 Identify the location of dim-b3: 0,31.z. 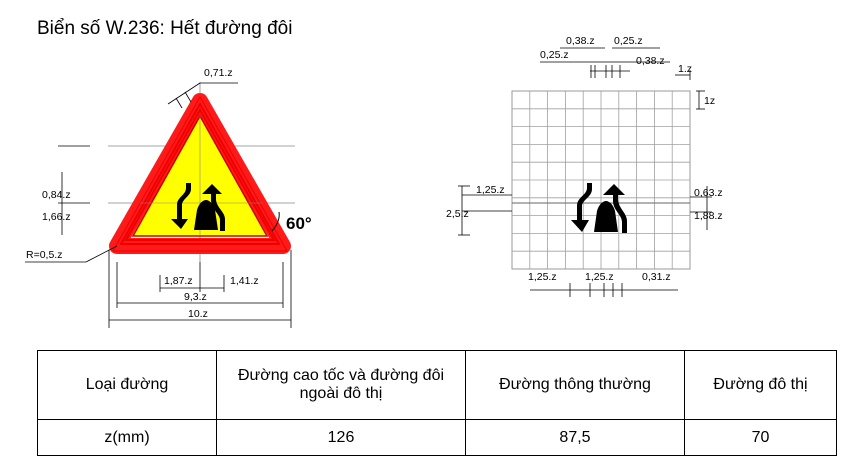
(656, 277).